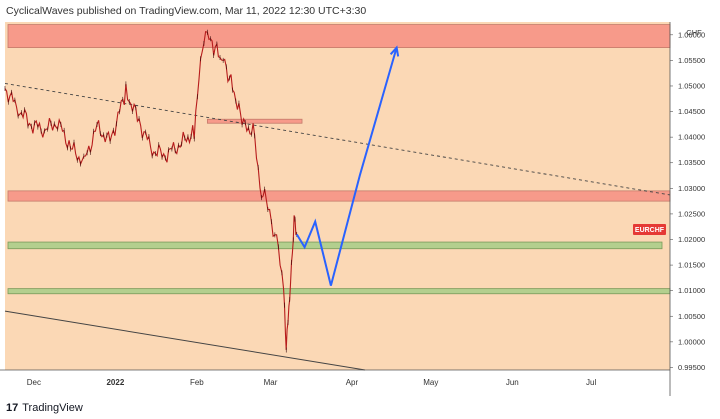 The image size is (720, 419). What do you see at coordinates (512, 382) in the screenshot?
I see `time-tick-label: Jun` at bounding box center [512, 382].